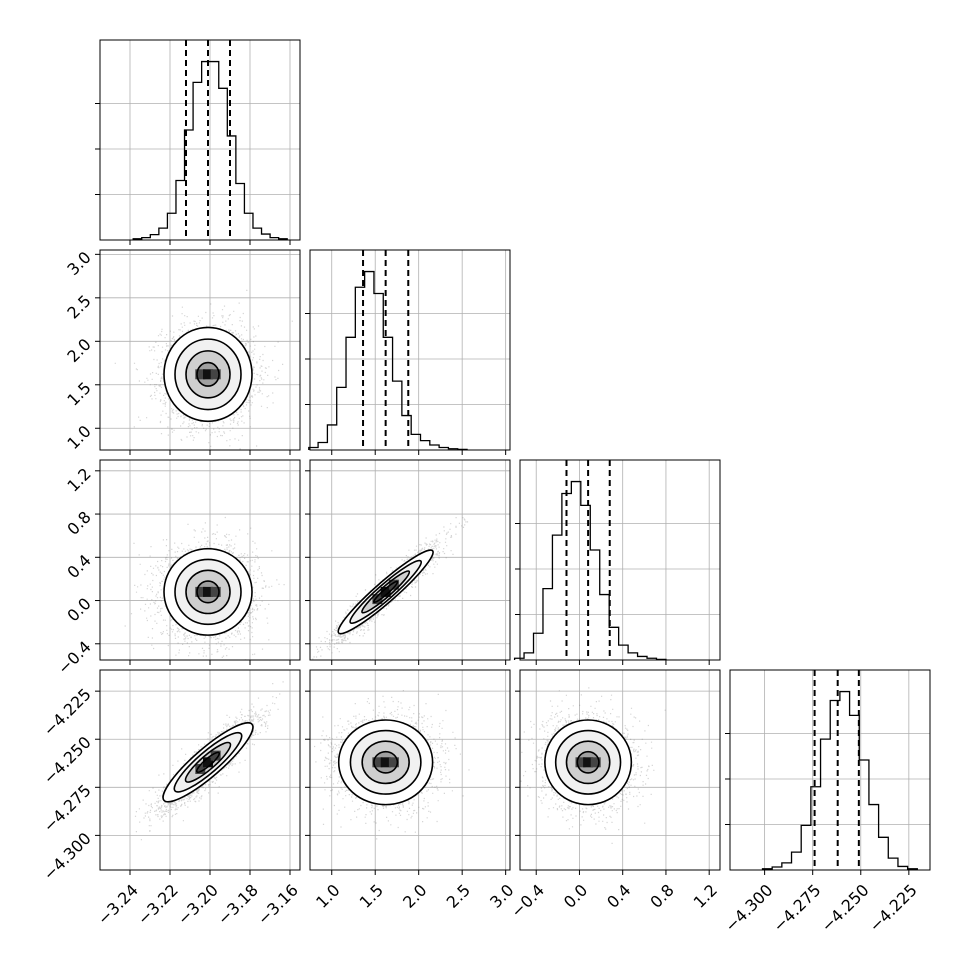  I want to click on x-tick-label: 1.2, so click(705, 895).